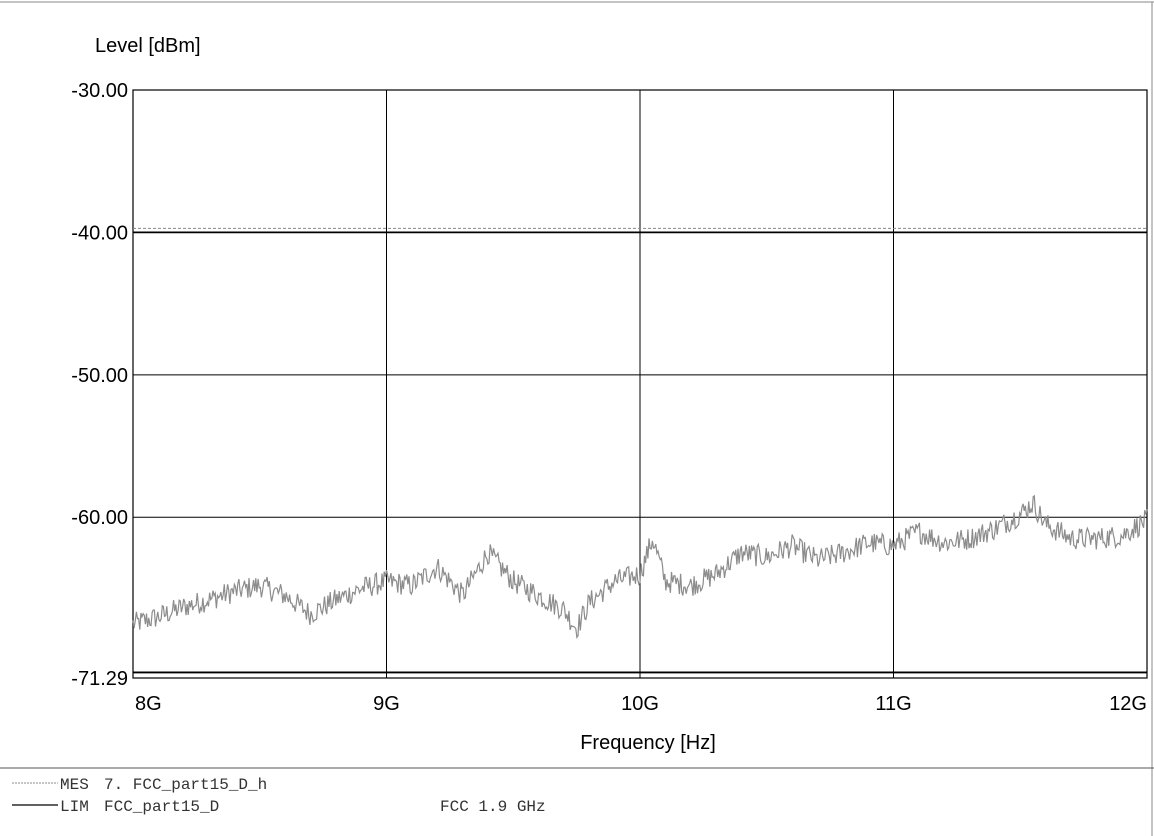 The width and height of the screenshot is (1154, 836). What do you see at coordinates (648, 743) in the screenshot?
I see `x-axis-label: Frequency [Hz]` at bounding box center [648, 743].